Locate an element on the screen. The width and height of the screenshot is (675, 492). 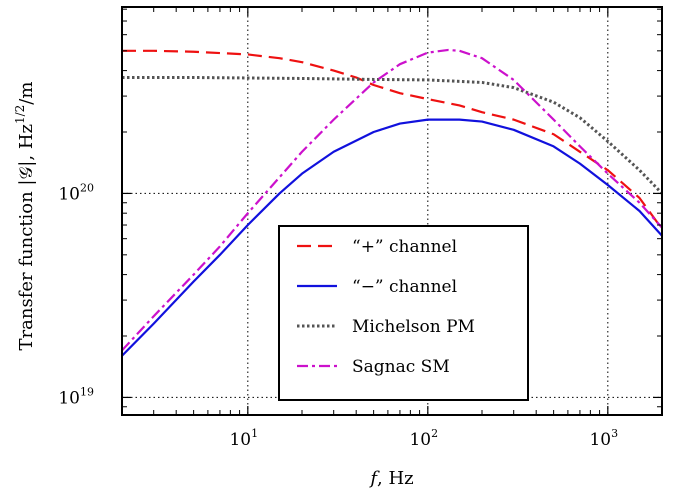
y-axis-label: Transfer function |𝒢|, Hz1/2/m is located at coordinates (25, 216).